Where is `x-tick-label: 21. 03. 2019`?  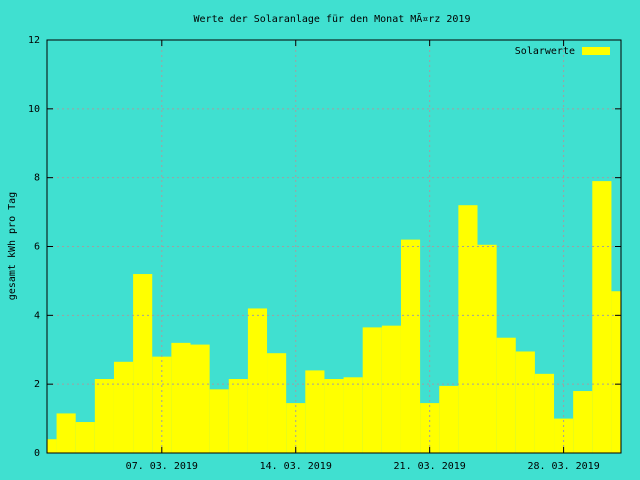
x-tick-label: 21. 03. 2019 is located at coordinates (430, 466).